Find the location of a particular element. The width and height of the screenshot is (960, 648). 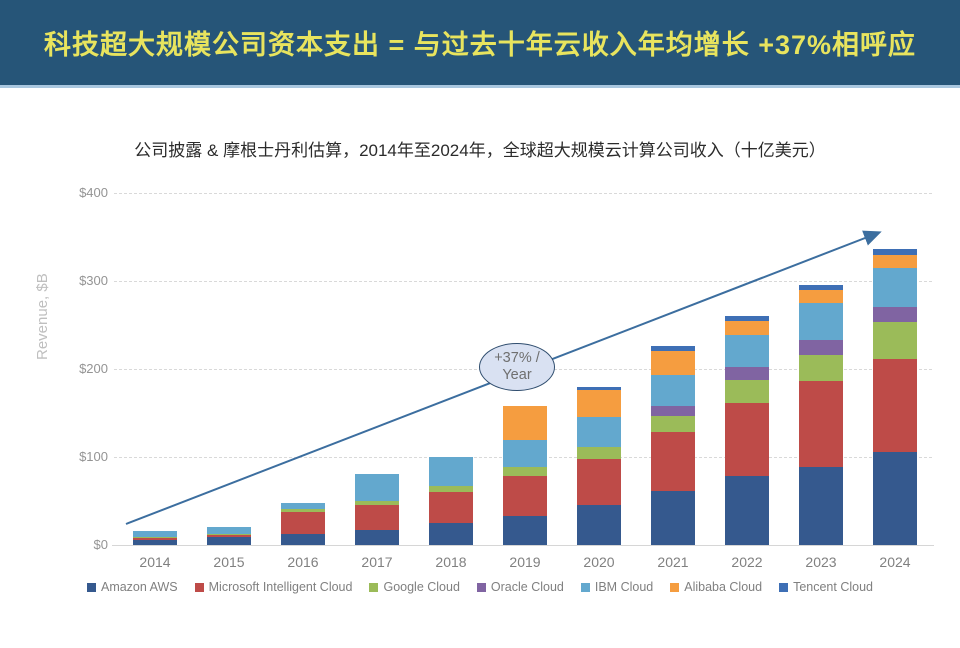

growth-annotation: +37% / Year is located at coordinates (517, 367).